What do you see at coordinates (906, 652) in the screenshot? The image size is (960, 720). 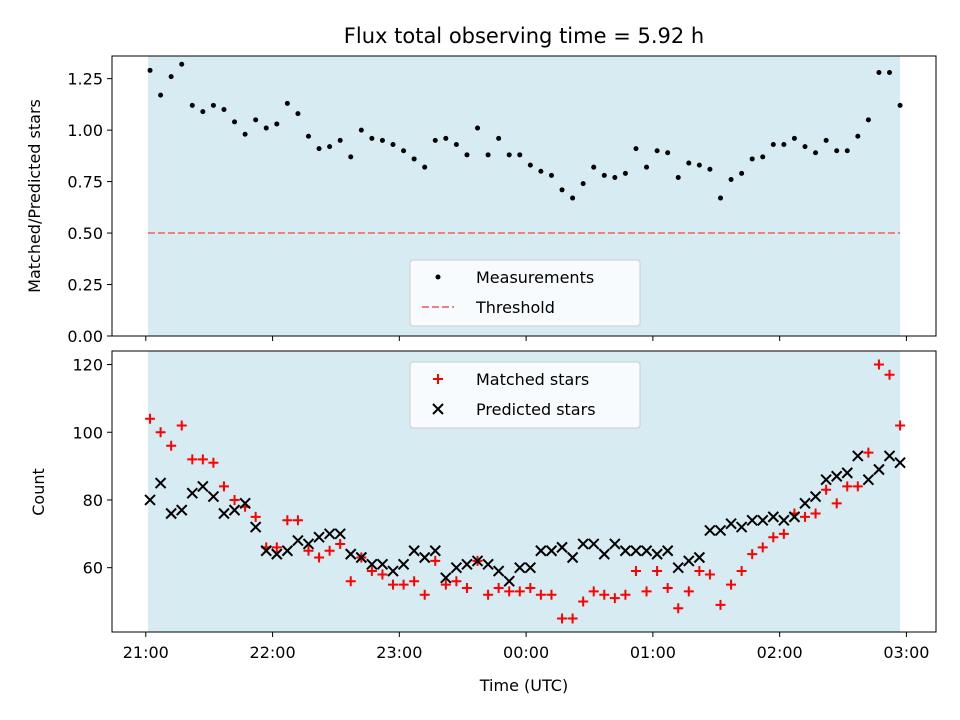 I see `x-tick-label: 03:00` at bounding box center [906, 652].